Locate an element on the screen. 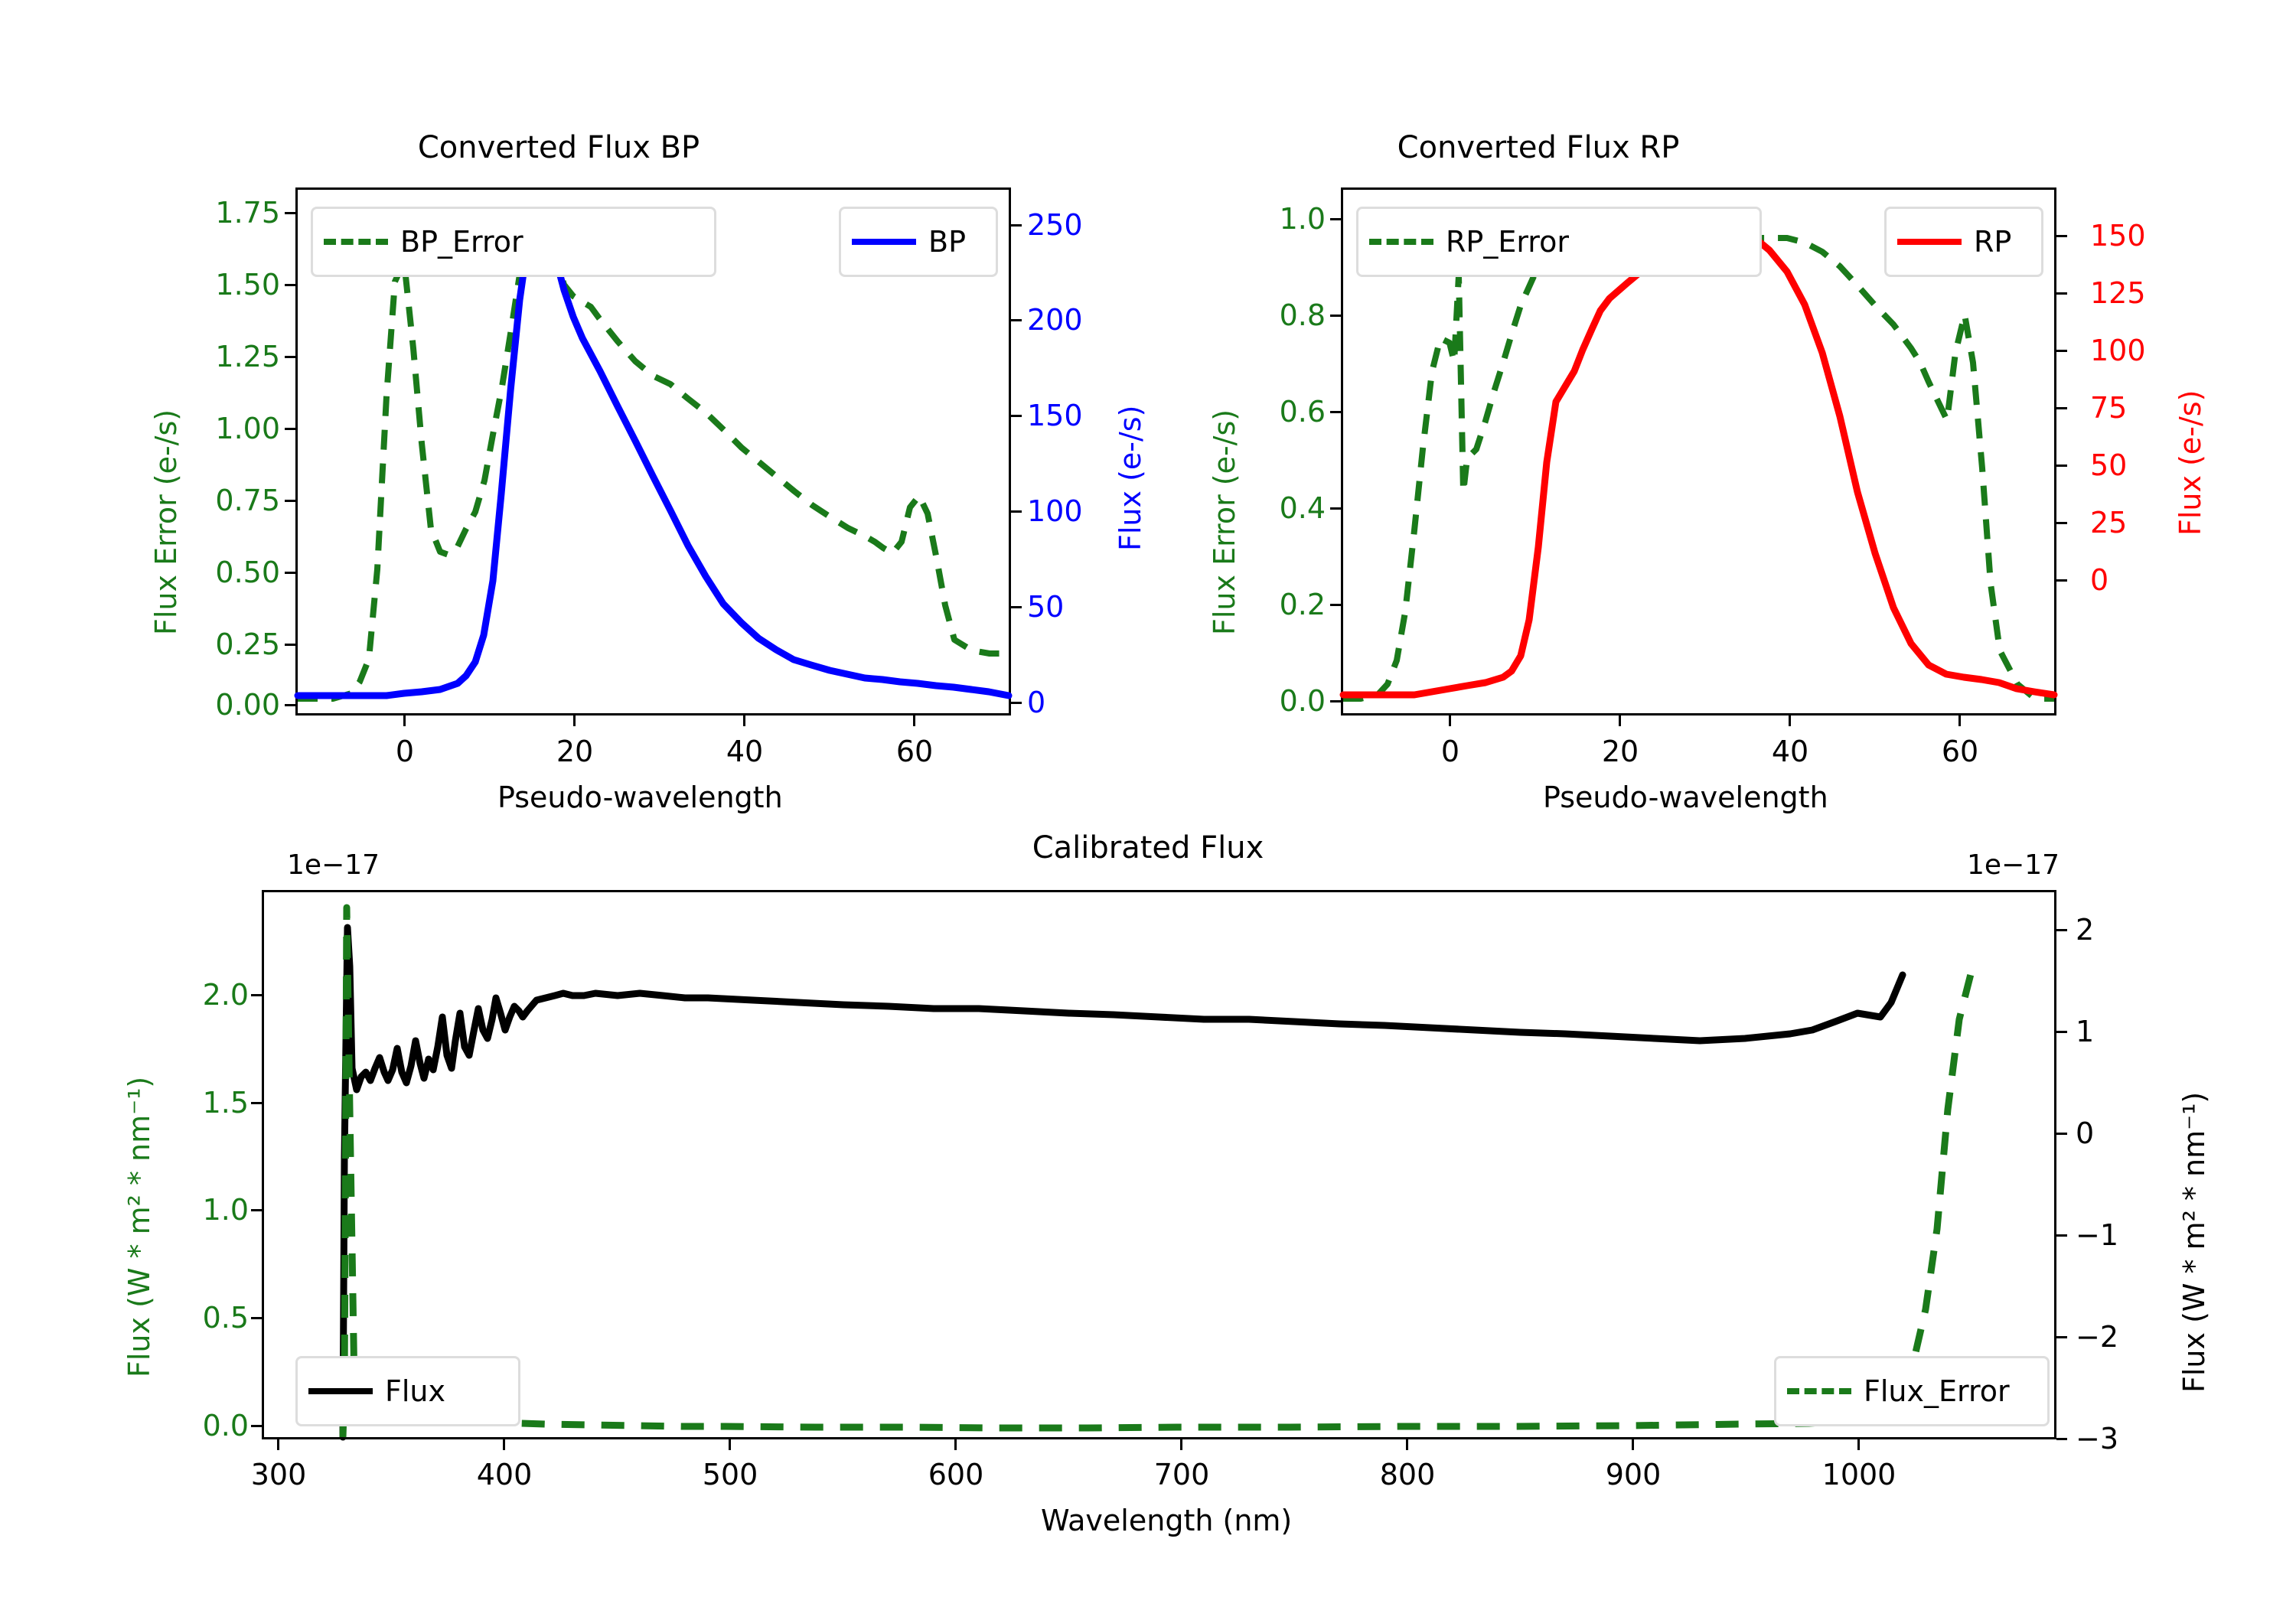 The width and height of the screenshot is (2296, 1607). rp-ytick-right-0: 0 is located at coordinates (2099, 580).